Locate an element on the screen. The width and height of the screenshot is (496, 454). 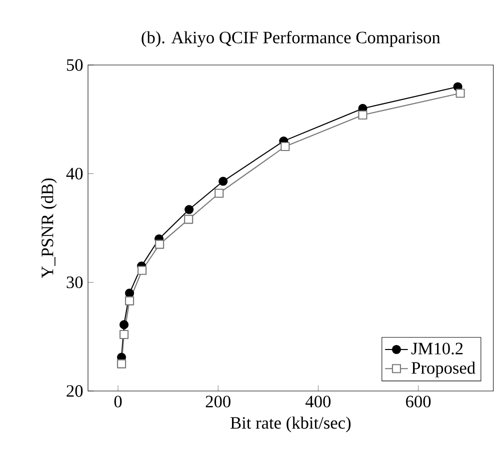
y-tick-label: 20 is located at coordinates (74, 391).